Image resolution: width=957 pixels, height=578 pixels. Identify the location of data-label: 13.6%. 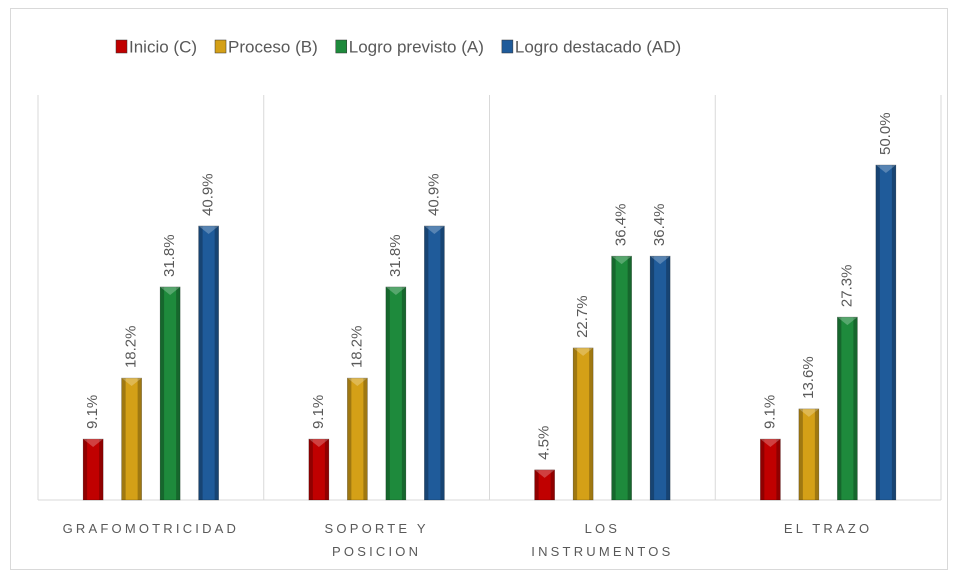
(808, 377).